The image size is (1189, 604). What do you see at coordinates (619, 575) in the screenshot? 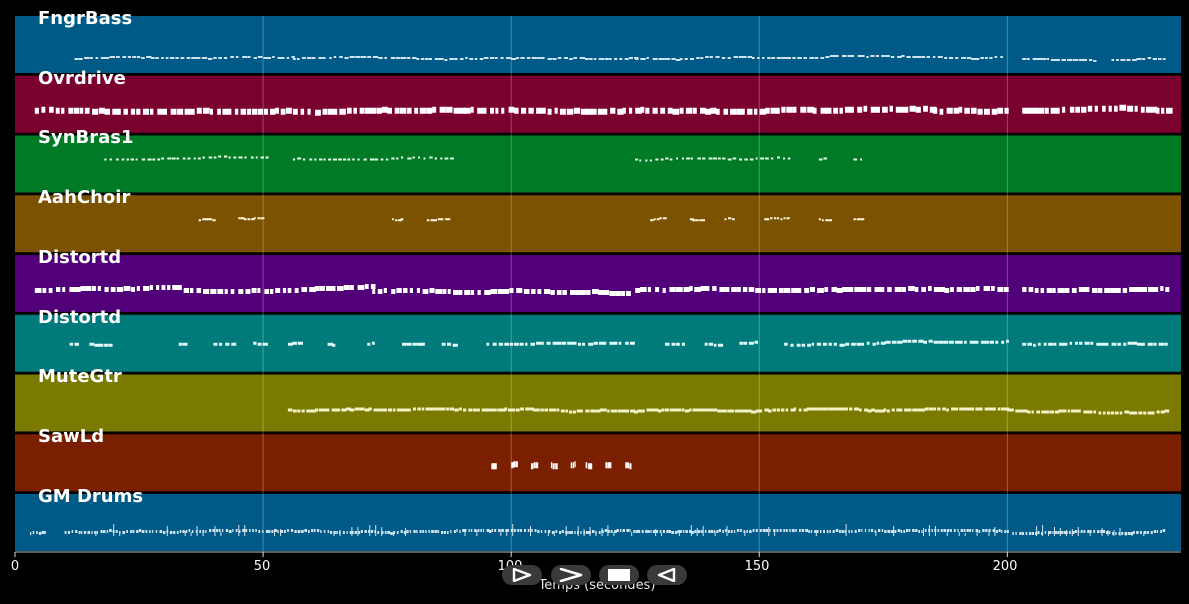
I see `stop-button` at bounding box center [619, 575].